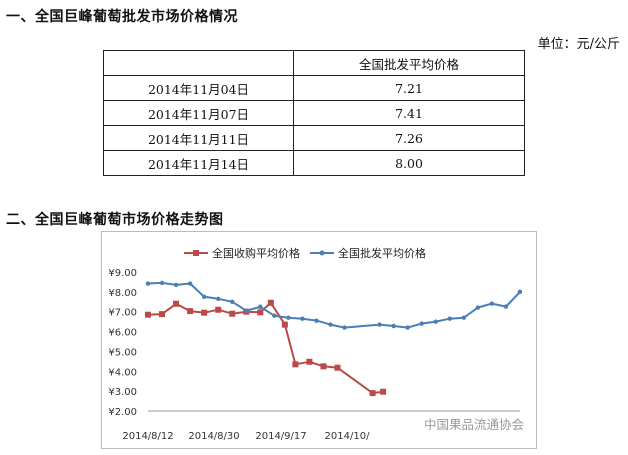  What do you see at coordinates (122, 17) in the screenshot?
I see `section1-title: 一、全国巨峰葡萄批发市场价格情况` at bounding box center [122, 17].